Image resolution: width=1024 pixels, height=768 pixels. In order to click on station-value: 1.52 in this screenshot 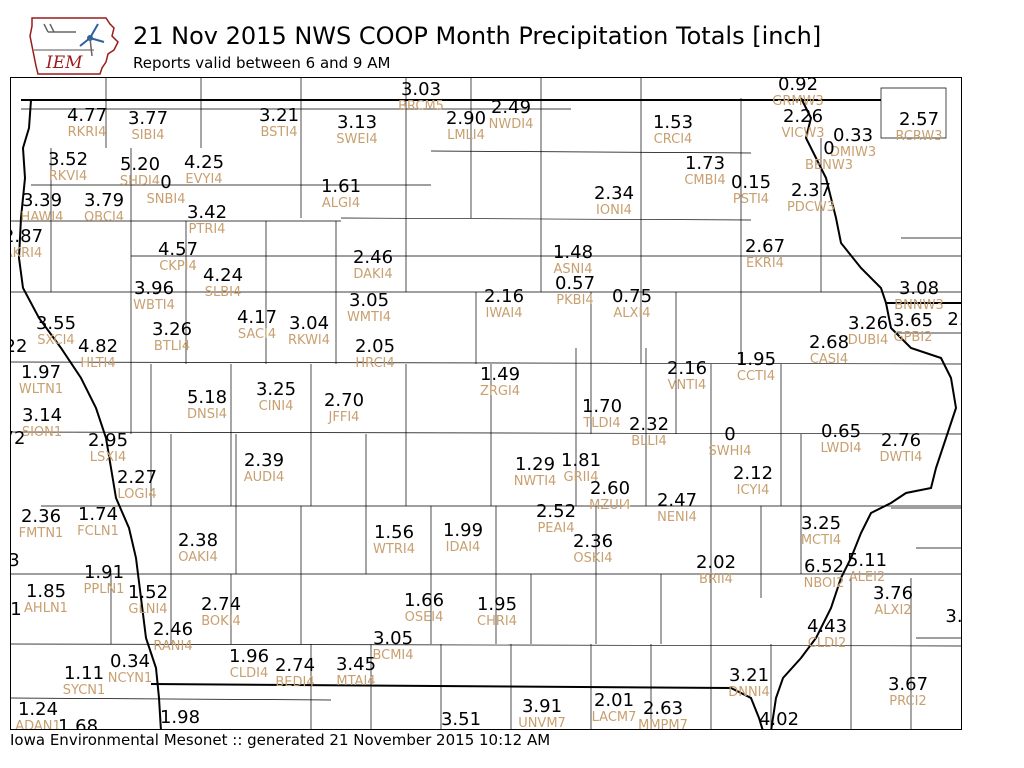, I will do `click(148, 592)`.